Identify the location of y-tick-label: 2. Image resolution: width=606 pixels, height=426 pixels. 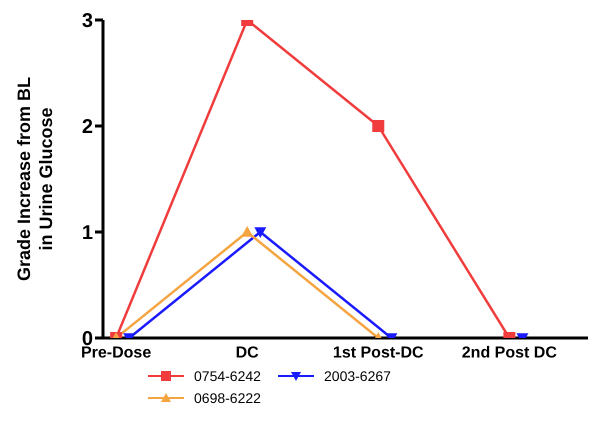
(87, 127).